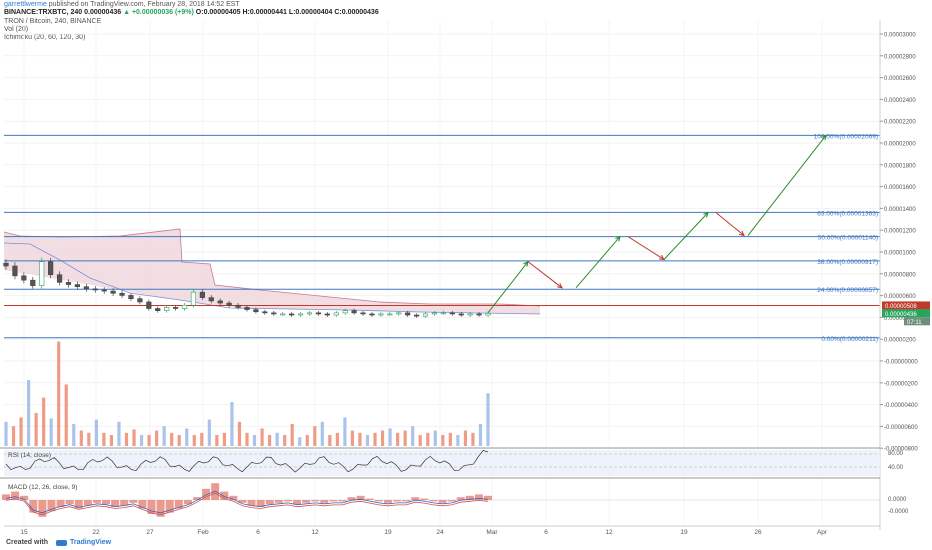  I want to click on fib-label: 24.00%(0.00000657), so click(847, 290).